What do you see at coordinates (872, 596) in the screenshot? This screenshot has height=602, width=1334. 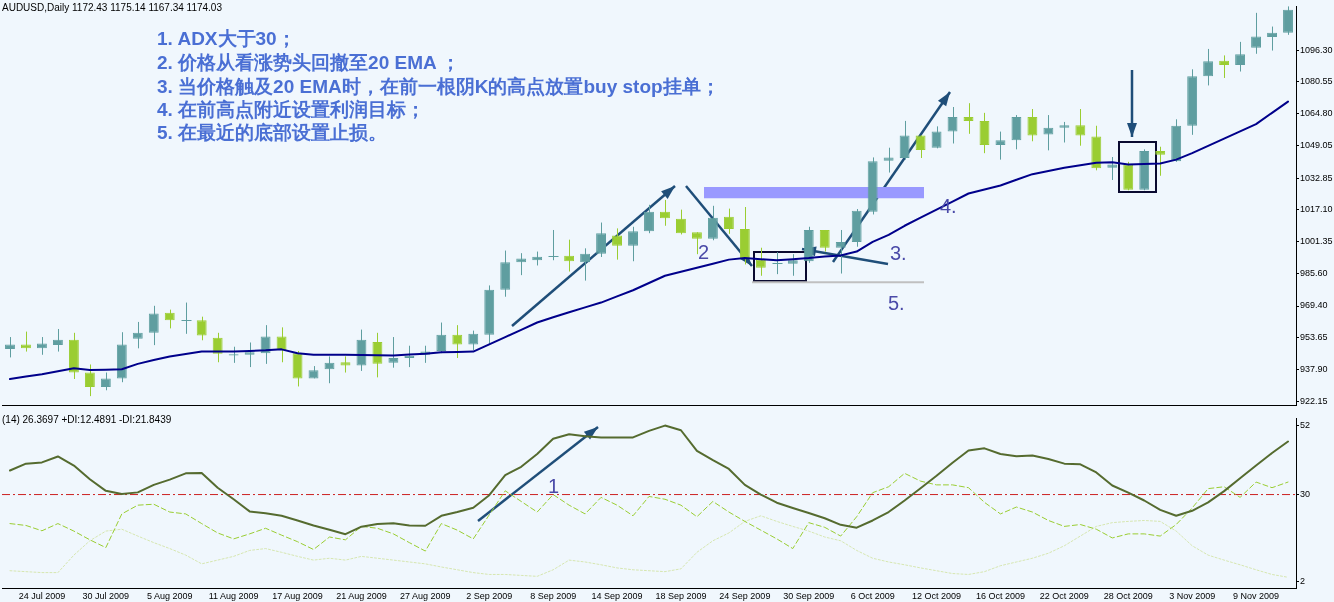 I see `x-tick-label: 6 Oct 2009` at bounding box center [872, 596].